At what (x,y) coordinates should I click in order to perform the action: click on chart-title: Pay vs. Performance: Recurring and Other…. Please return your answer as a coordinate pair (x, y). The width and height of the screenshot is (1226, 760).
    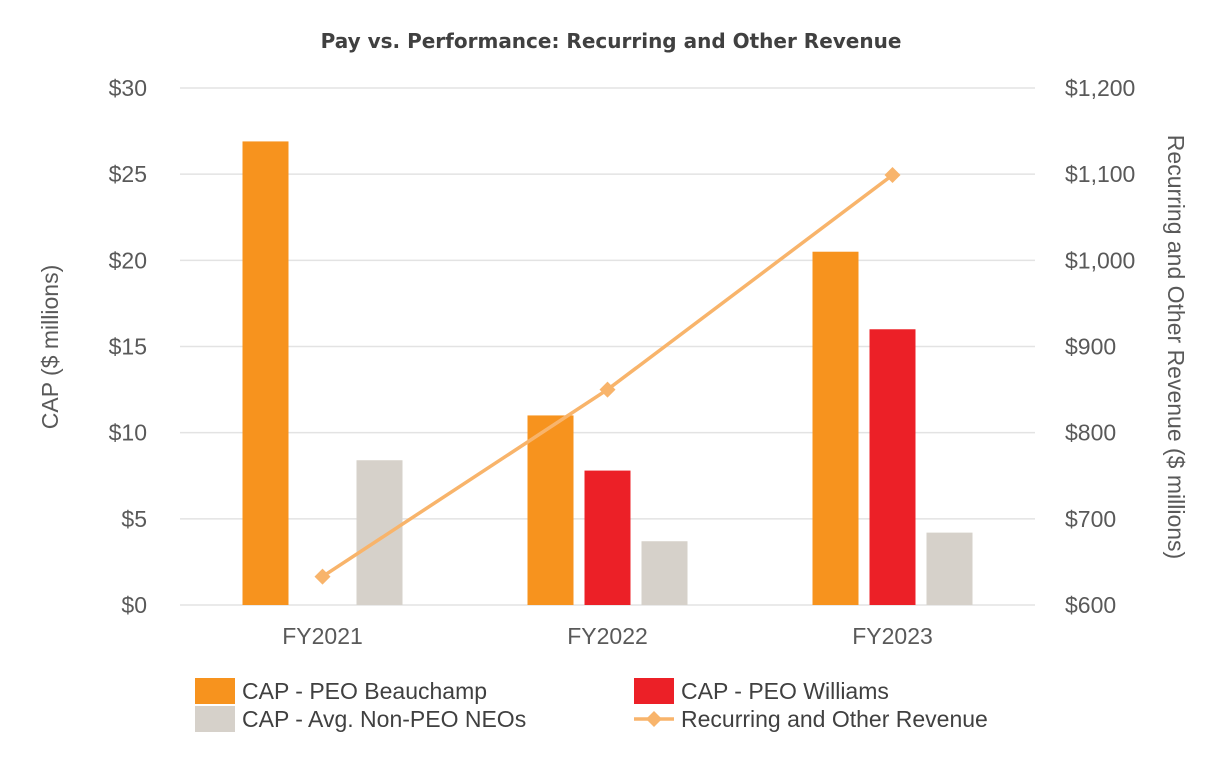
    Looking at the image, I should click on (611, 41).